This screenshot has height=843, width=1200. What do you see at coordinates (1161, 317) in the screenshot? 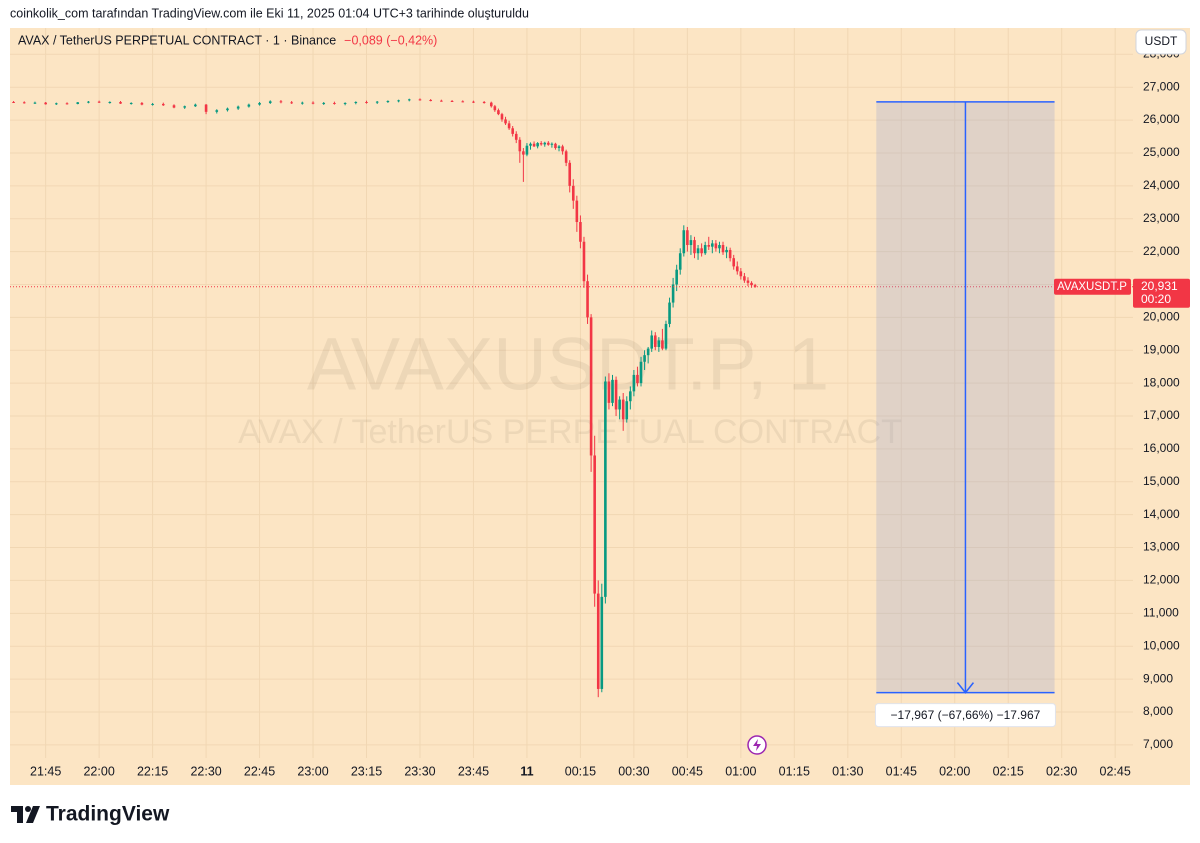
I see `y-tick-label: 20,000` at bounding box center [1161, 317].